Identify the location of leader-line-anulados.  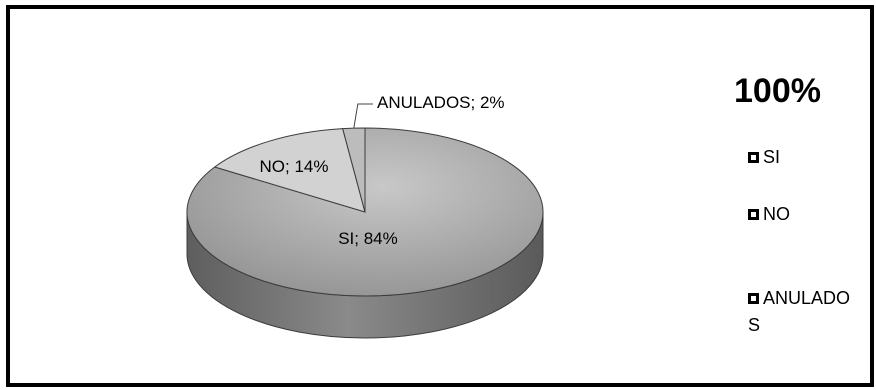
(363, 116).